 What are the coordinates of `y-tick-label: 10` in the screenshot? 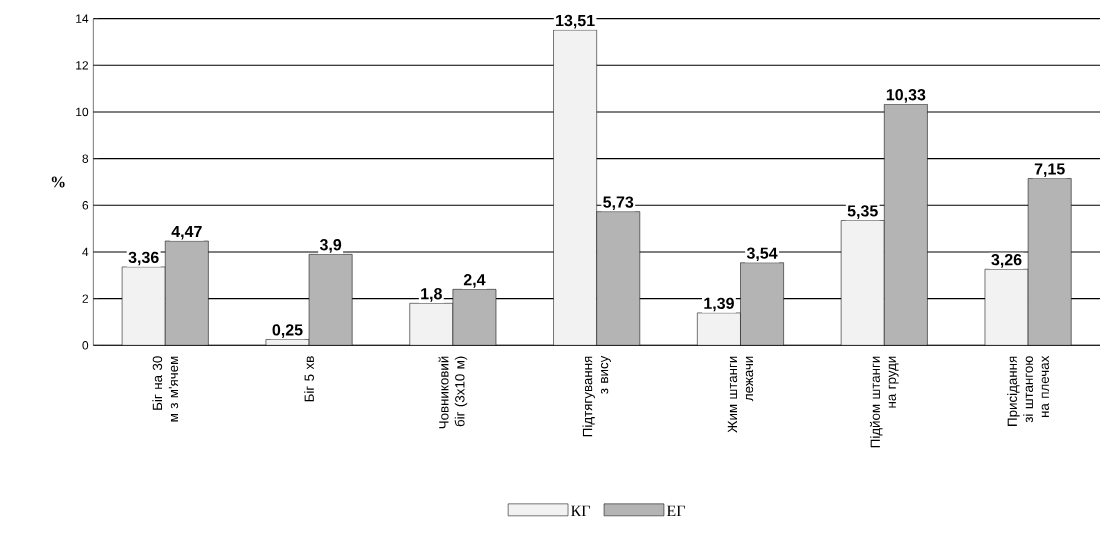 It's located at (82, 112).